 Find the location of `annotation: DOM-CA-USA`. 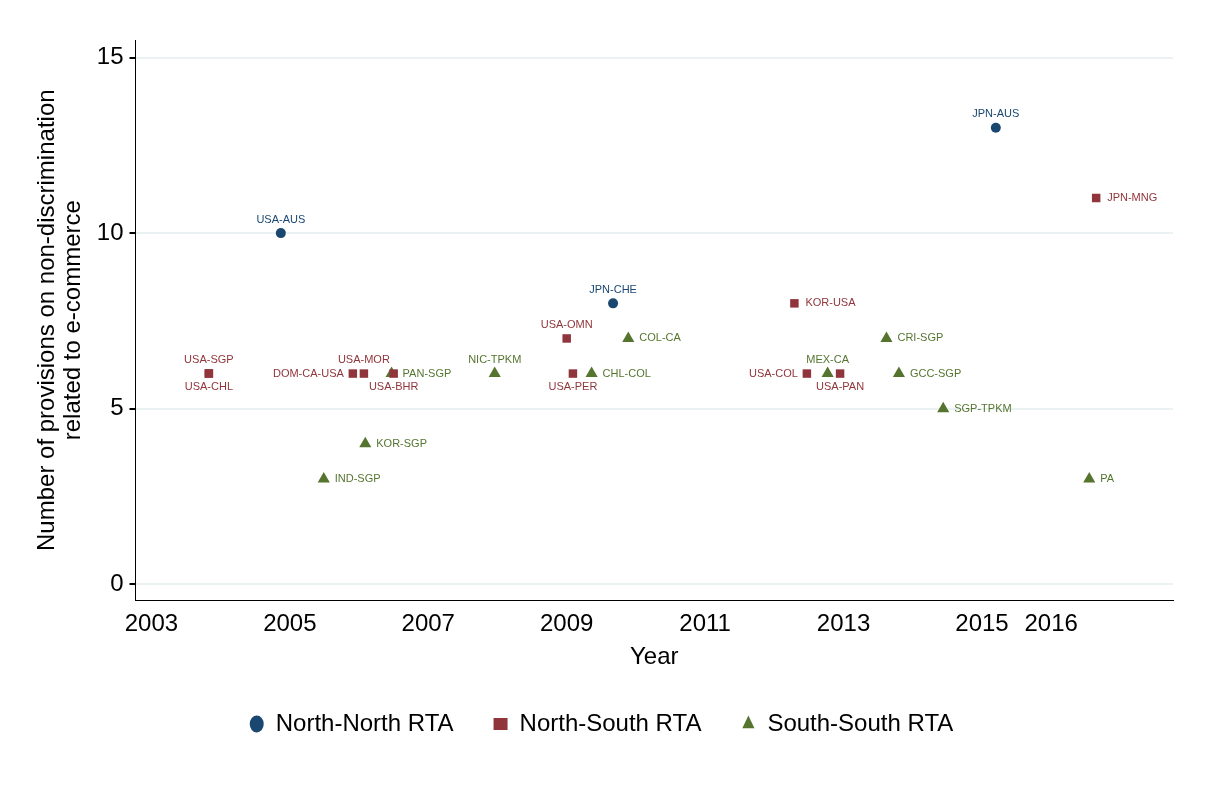

annotation: DOM-CA-USA is located at coordinates (308, 372).